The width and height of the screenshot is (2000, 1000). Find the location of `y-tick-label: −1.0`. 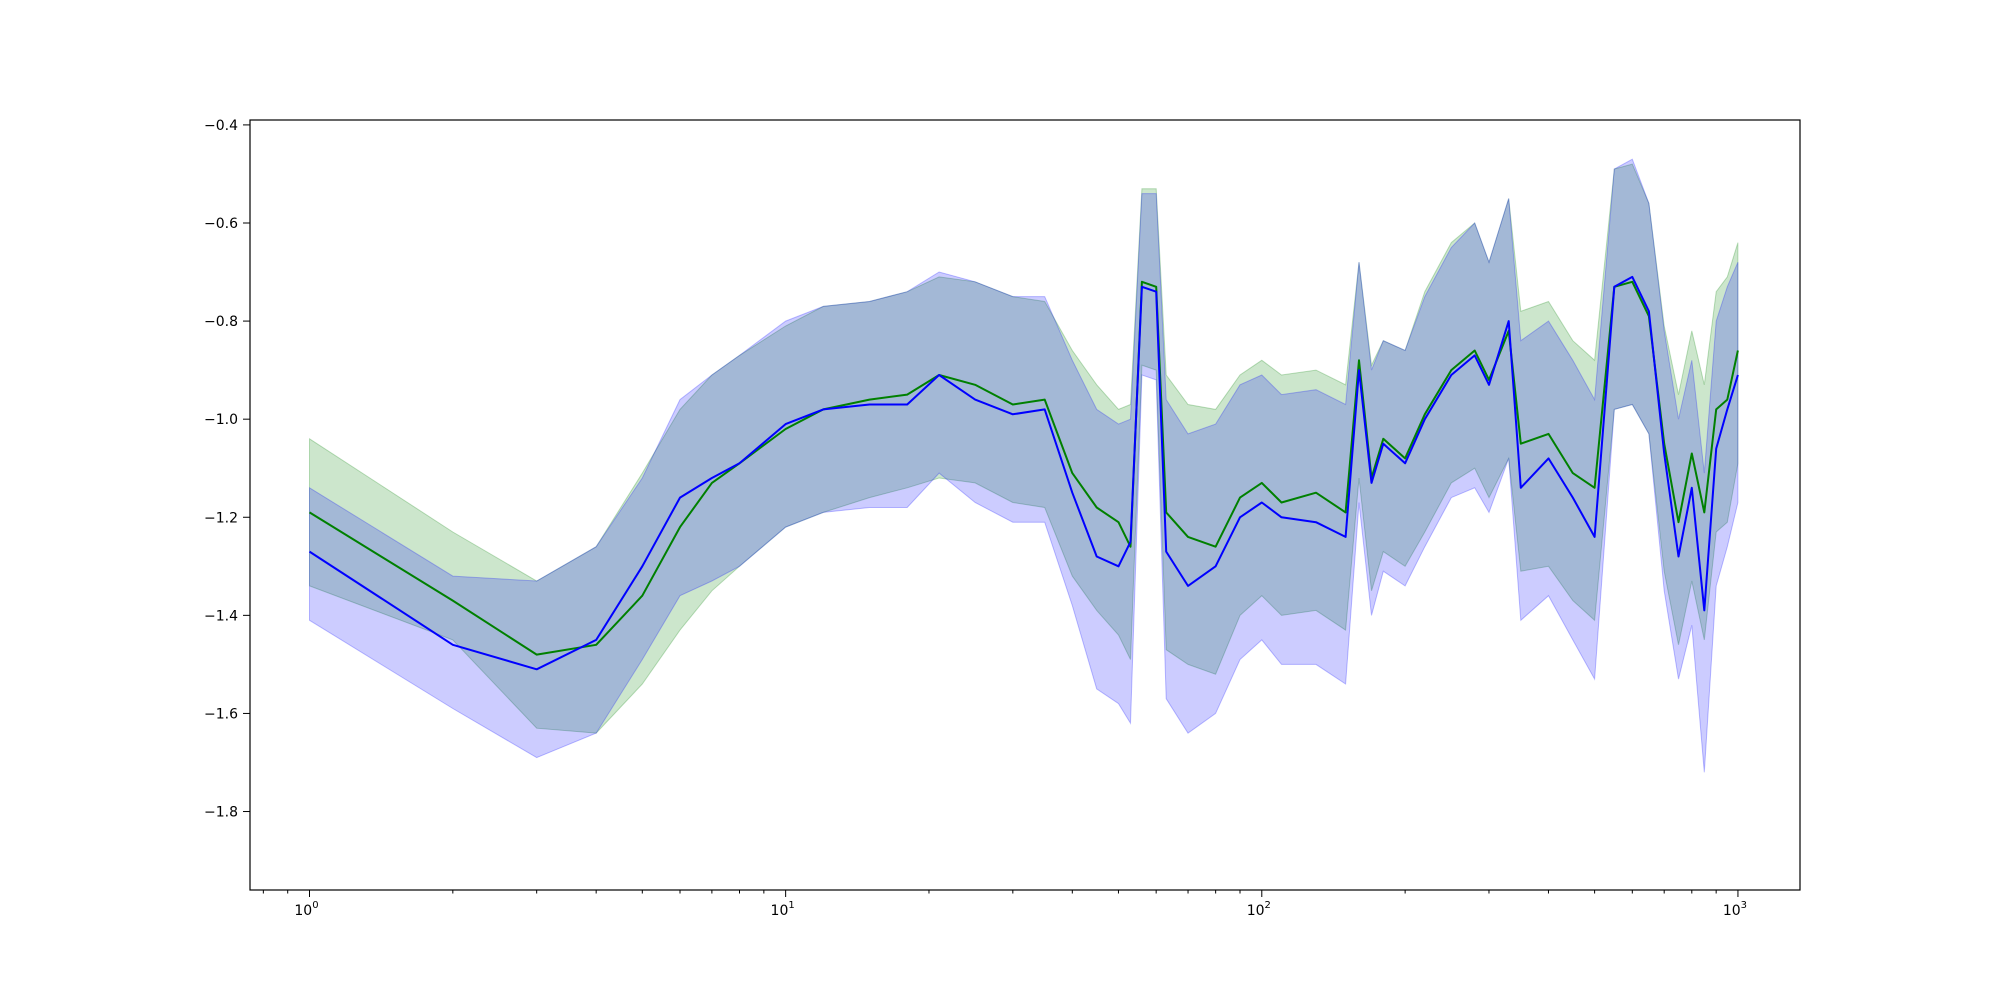

y-tick-label: −1.0 is located at coordinates (221, 420).